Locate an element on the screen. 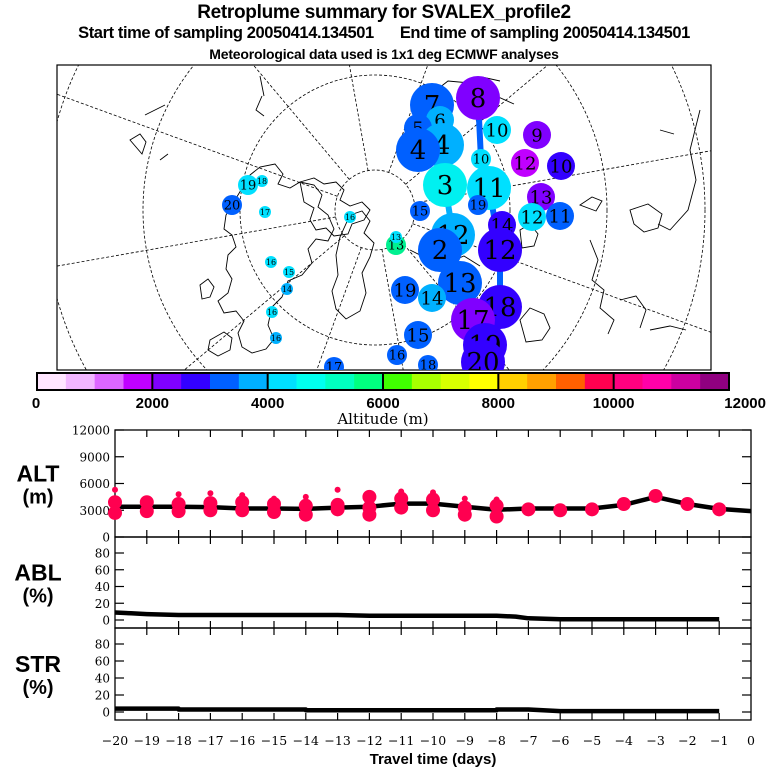 This screenshot has height=768, width=768. coastline-fragment is located at coordinates (260, 96).